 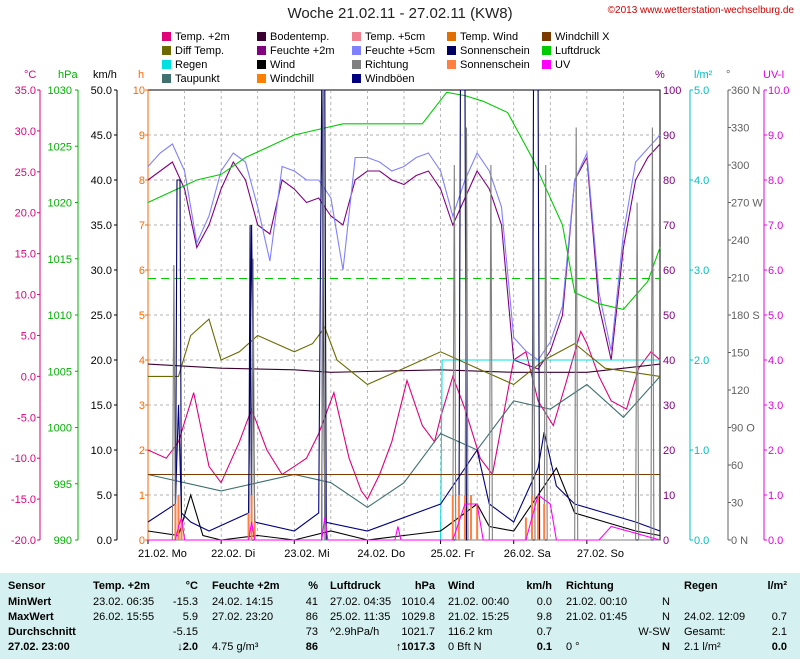 What do you see at coordinates (479, 617) in the screenshot?
I see `table-cell: 21.02. 15:25` at bounding box center [479, 617].